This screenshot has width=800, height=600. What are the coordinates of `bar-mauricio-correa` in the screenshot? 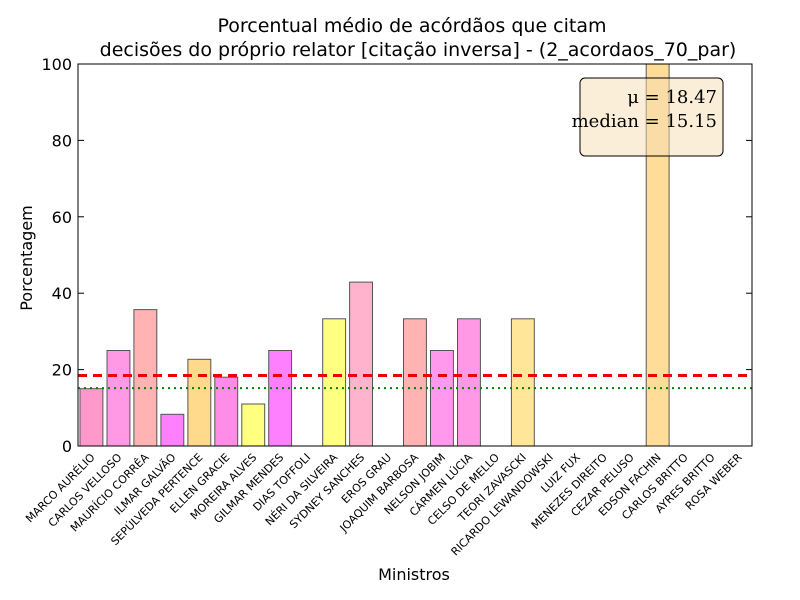 It's located at (145, 378).